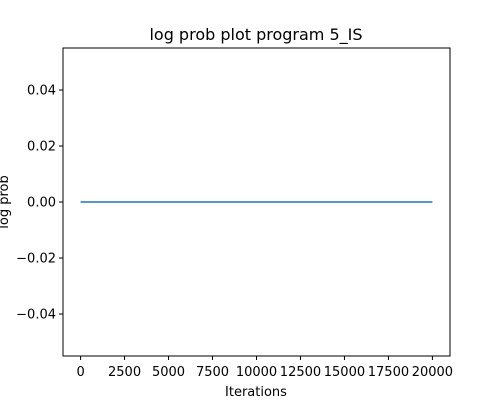 The height and width of the screenshot is (400, 500). I want to click on y-tick-label: 0.02, so click(41, 147).